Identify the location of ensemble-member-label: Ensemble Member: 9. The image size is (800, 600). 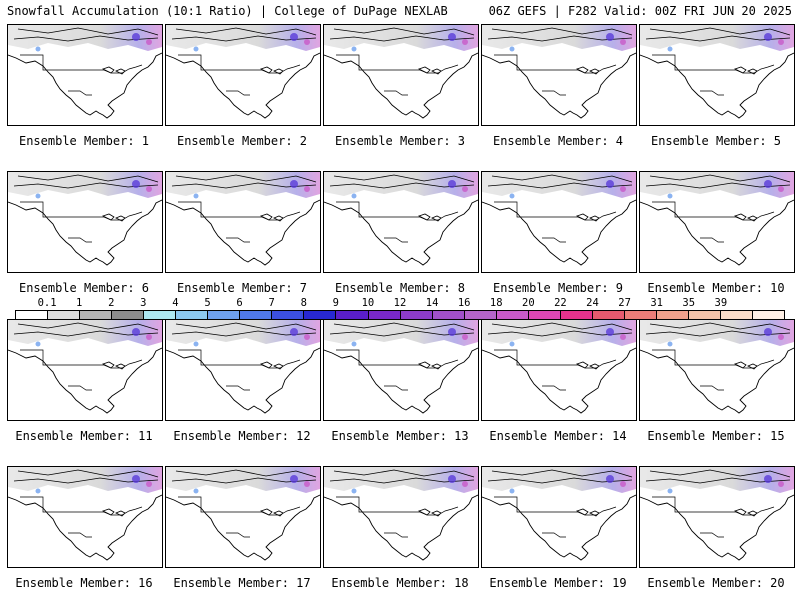
(558, 288).